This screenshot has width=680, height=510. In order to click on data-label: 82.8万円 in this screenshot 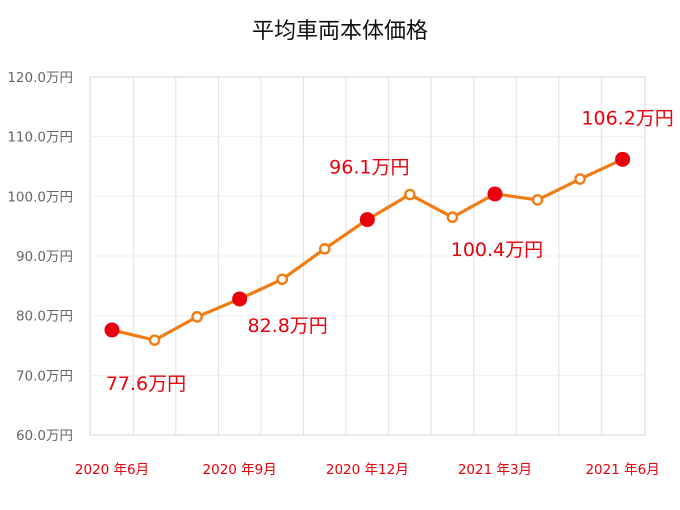, I will do `click(287, 326)`.